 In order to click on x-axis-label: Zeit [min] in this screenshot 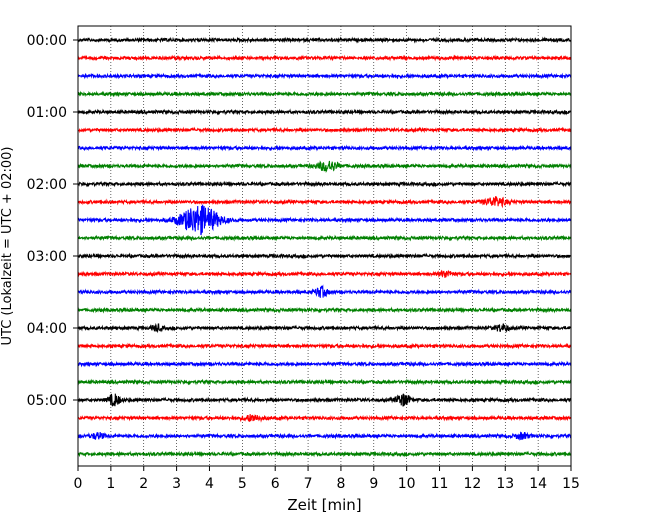, I will do `click(324, 505)`.